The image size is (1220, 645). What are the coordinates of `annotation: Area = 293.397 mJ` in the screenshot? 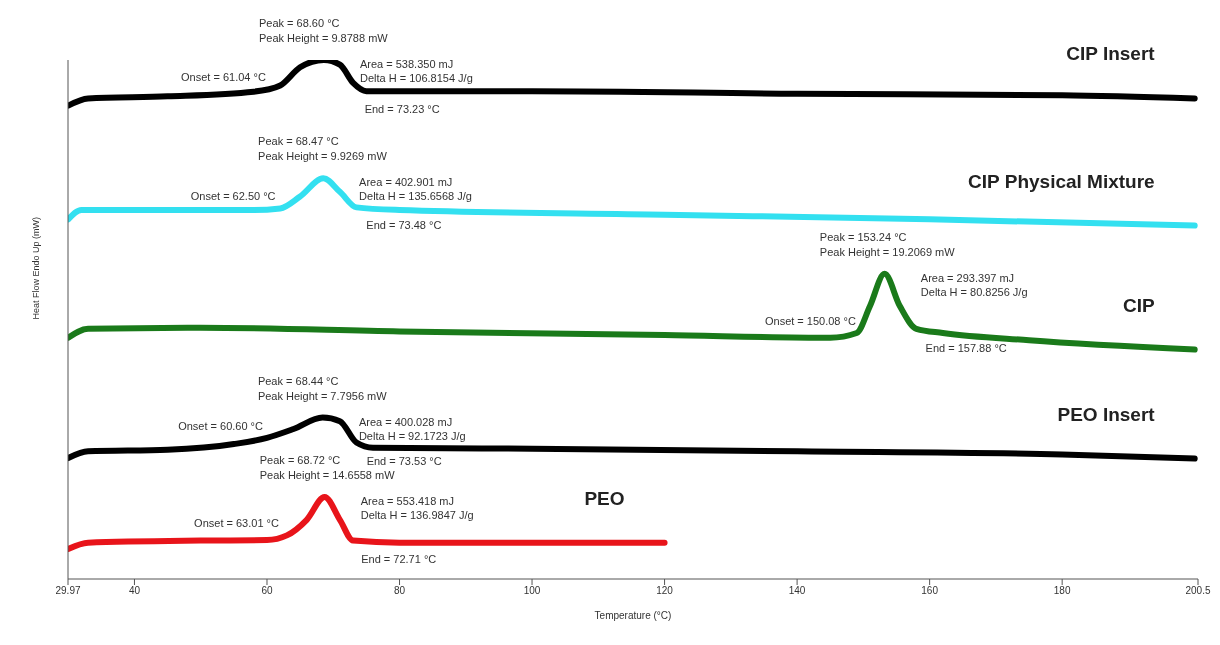 It's located at (967, 277).